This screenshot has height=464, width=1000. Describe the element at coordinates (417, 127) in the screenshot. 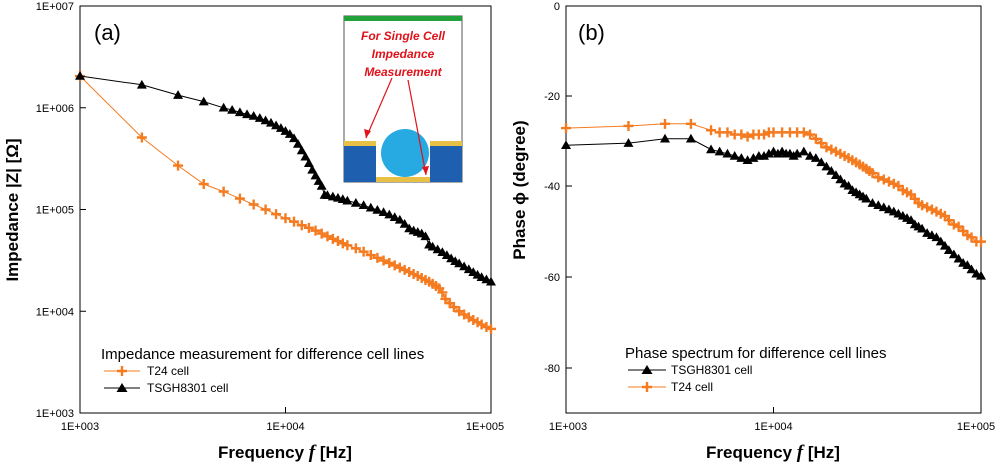

I see `inset-arrow-right` at that location.